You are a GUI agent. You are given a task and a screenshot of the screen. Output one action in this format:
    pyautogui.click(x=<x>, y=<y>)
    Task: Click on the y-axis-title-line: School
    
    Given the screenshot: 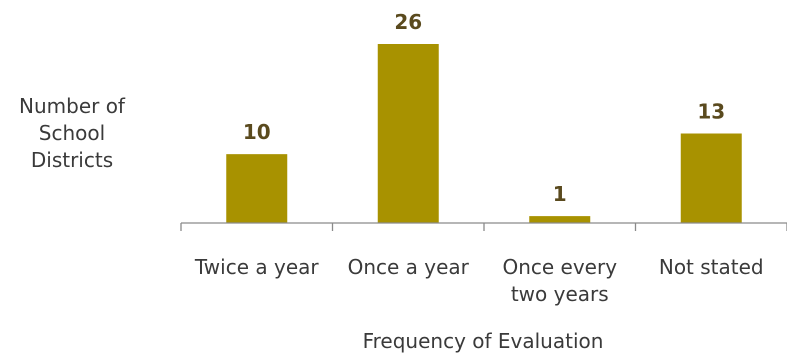 What is the action you would take?
    pyautogui.click(x=72, y=133)
    